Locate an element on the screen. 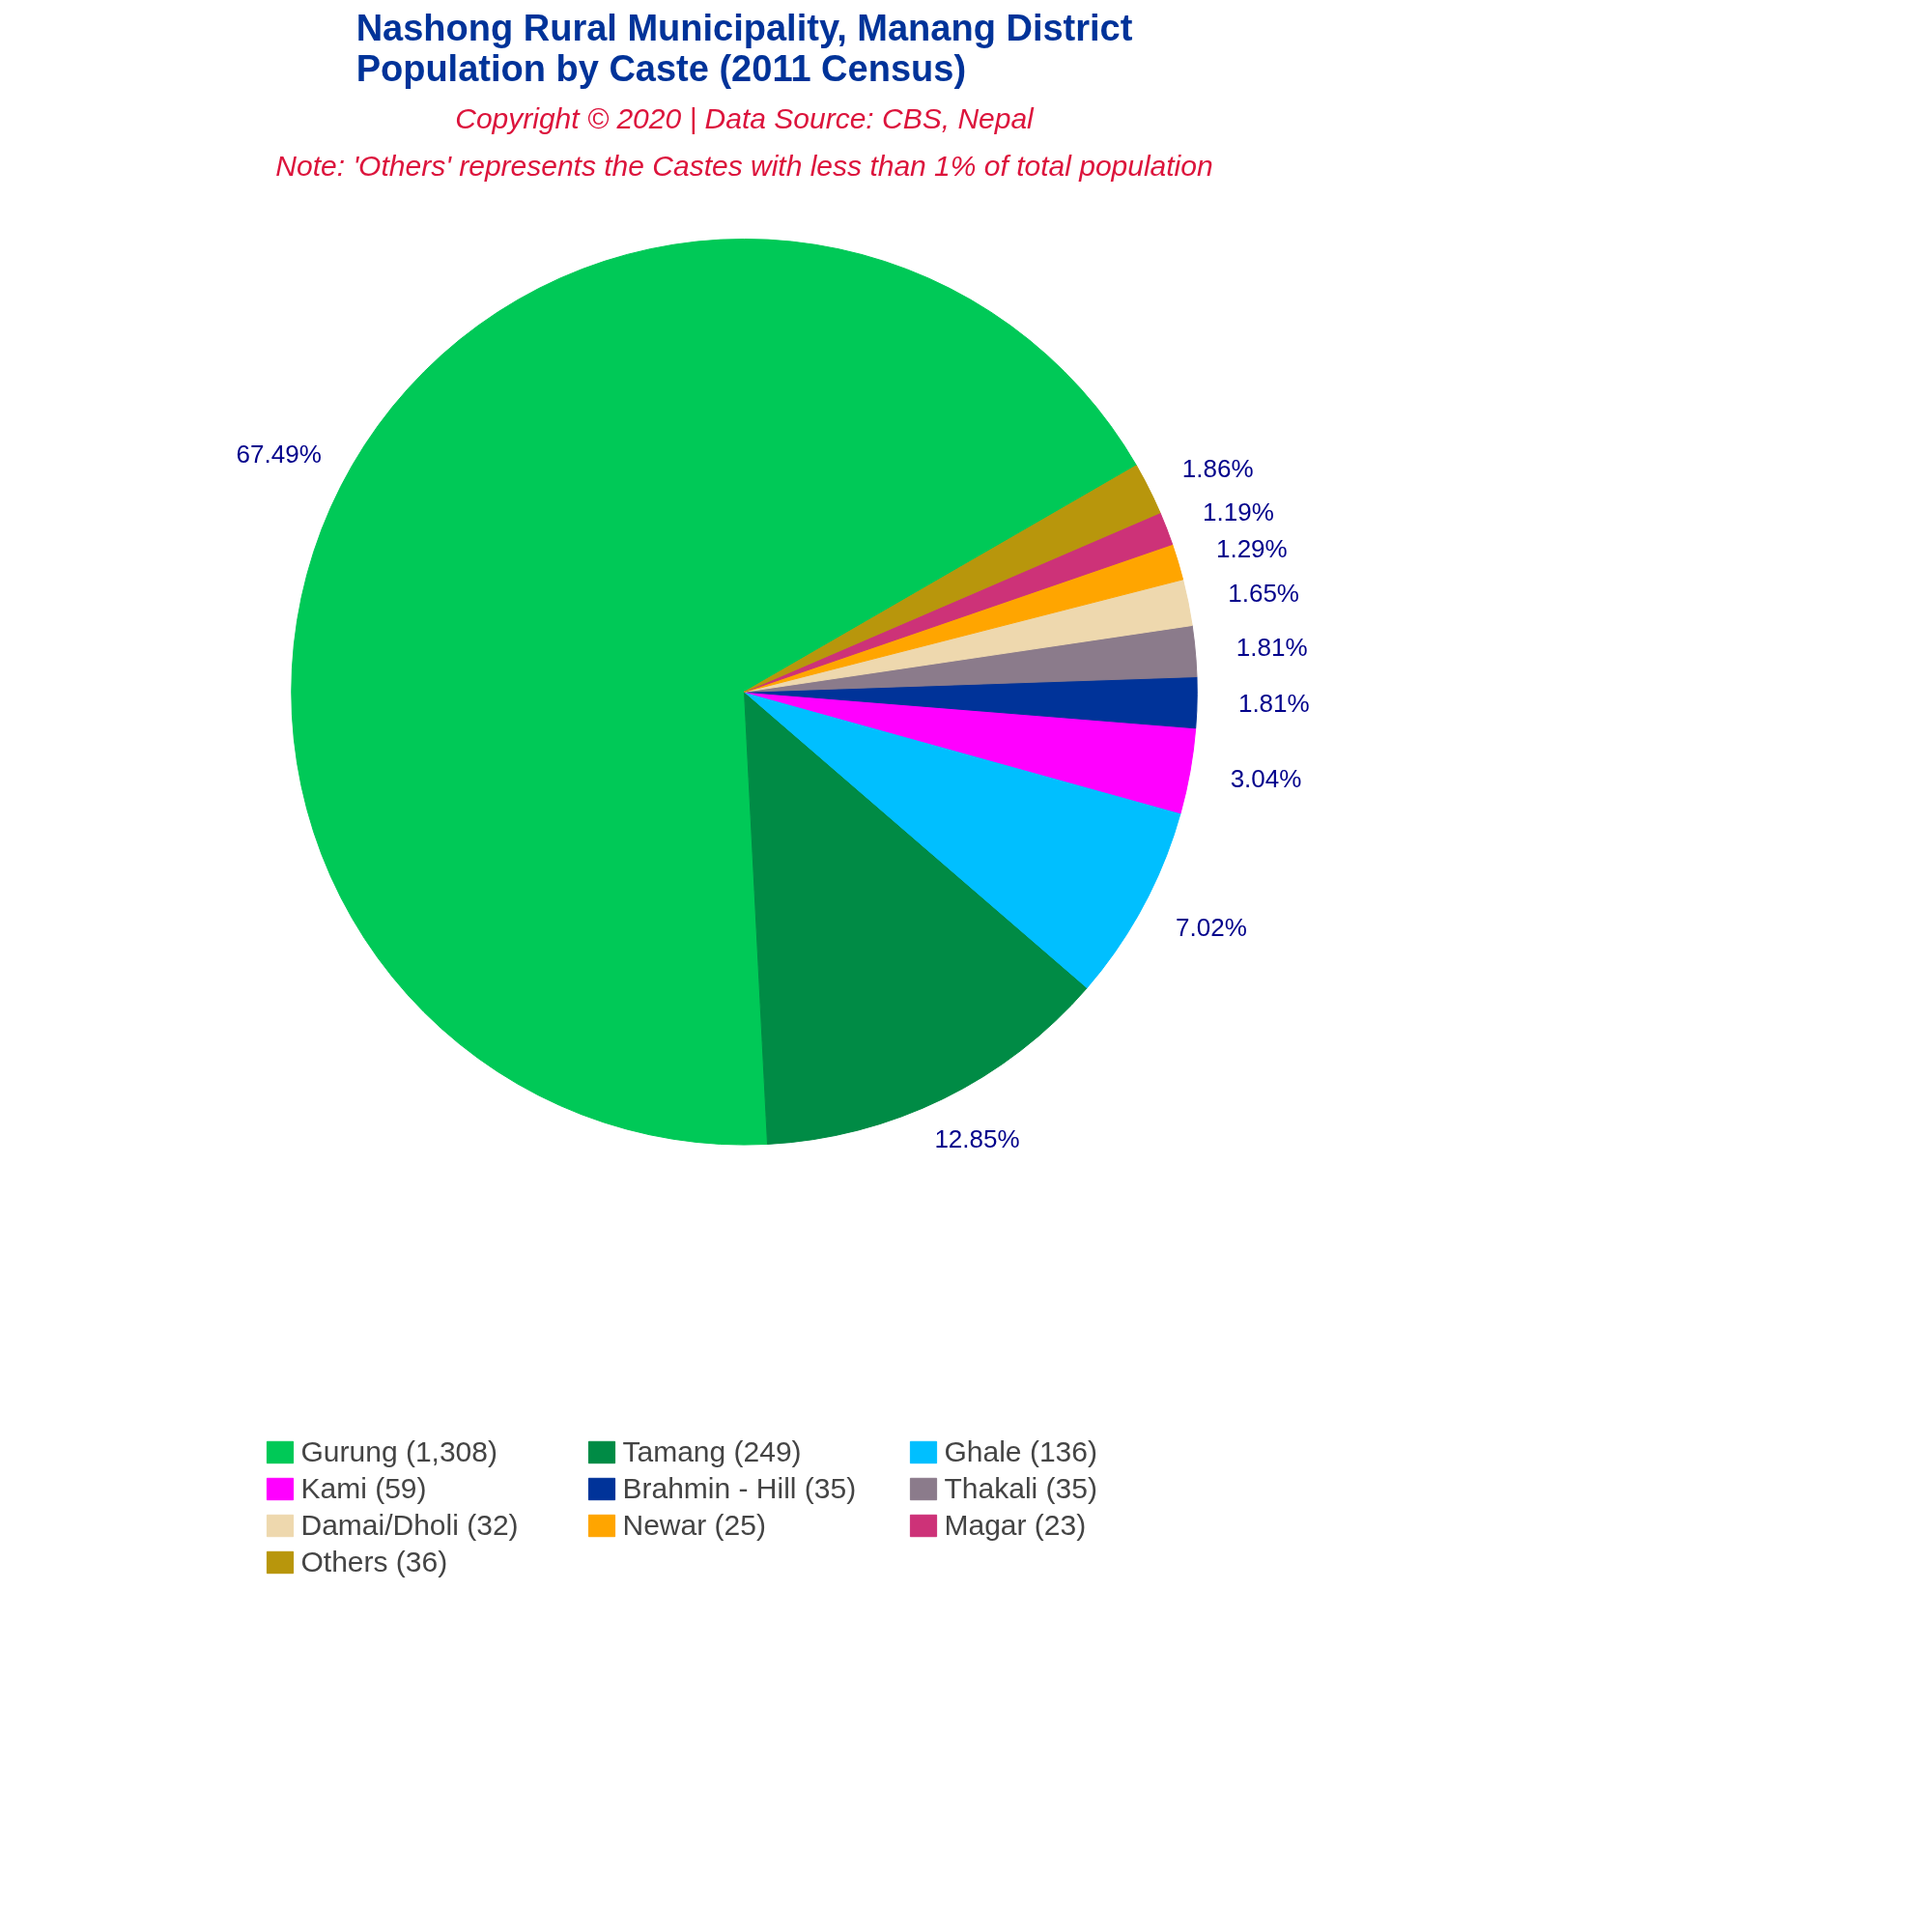 The width and height of the screenshot is (1932, 1932). legend-label: Tamang (249) is located at coordinates (712, 1451).